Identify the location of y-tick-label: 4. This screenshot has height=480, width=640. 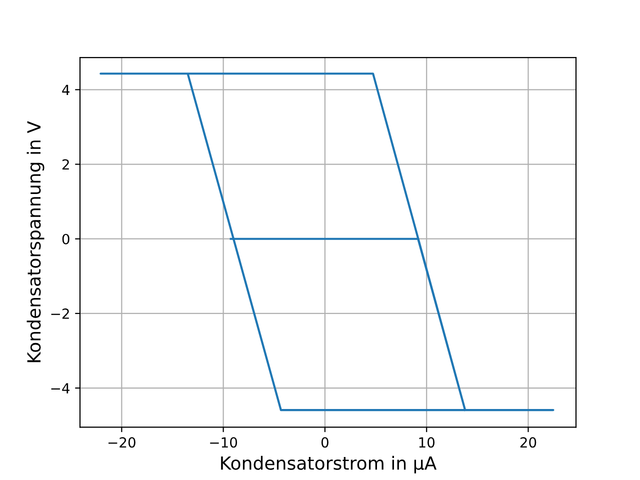
(66, 89).